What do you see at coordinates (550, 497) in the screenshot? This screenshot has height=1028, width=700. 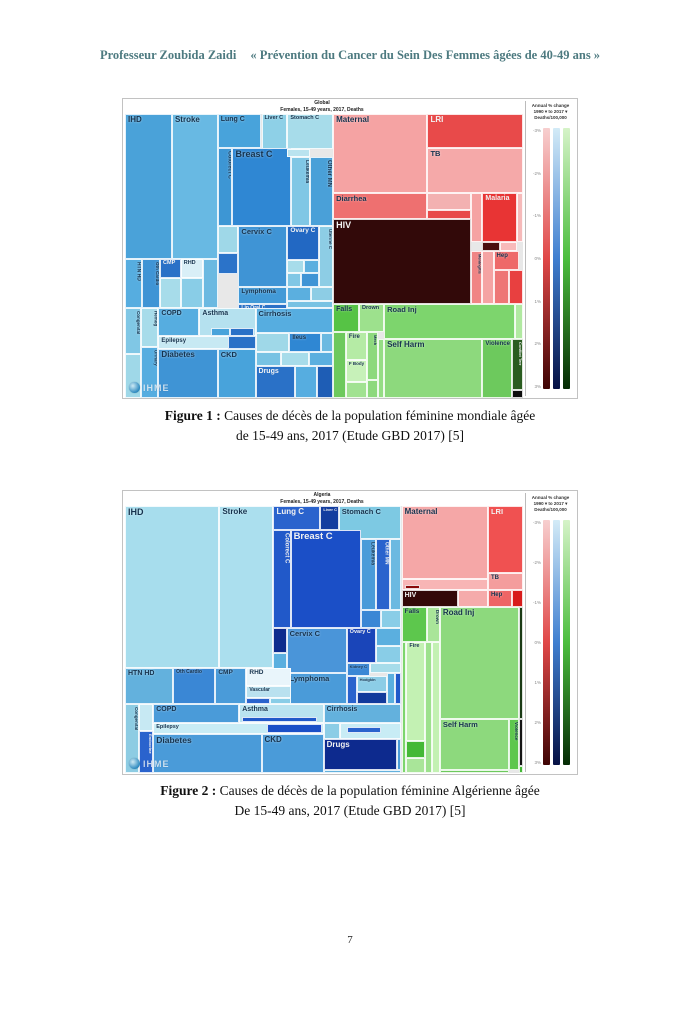 I see `legend-title-line1: Annual % change` at bounding box center [550, 497].